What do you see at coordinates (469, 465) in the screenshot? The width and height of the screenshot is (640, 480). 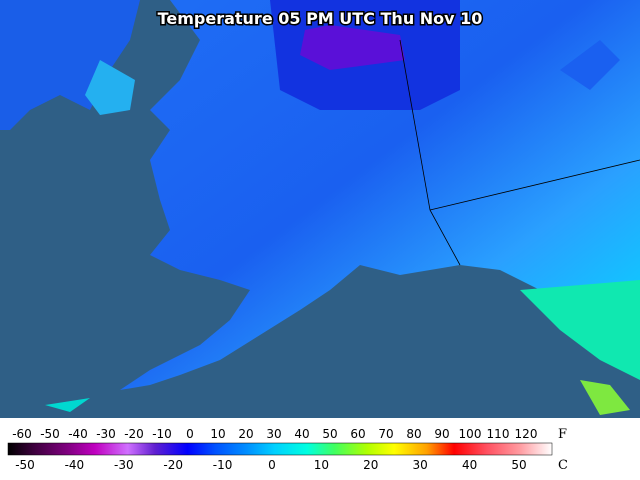 I see `celsius-label: 40` at bounding box center [469, 465].